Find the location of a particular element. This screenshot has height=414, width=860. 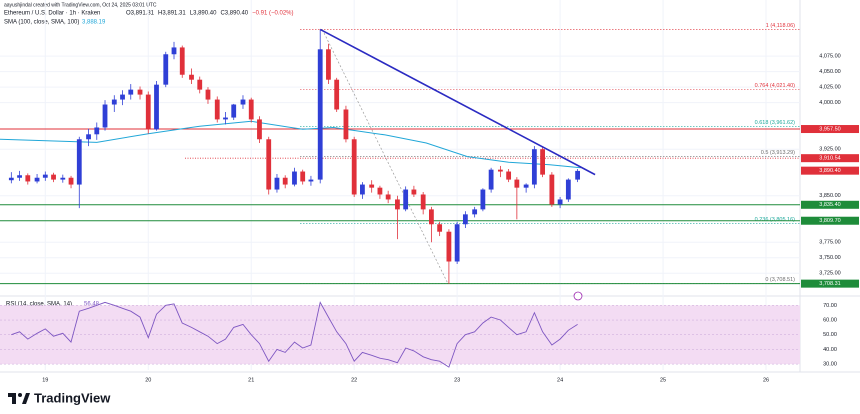

x-tick-label: 19 is located at coordinates (45, 380).